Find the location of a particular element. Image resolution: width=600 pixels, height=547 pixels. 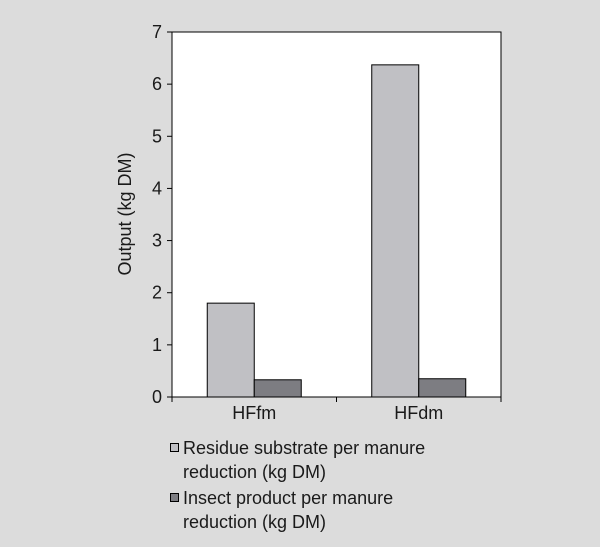

y-axis: 0 1 2 3 4 5 6 7 is located at coordinates (162, 214).